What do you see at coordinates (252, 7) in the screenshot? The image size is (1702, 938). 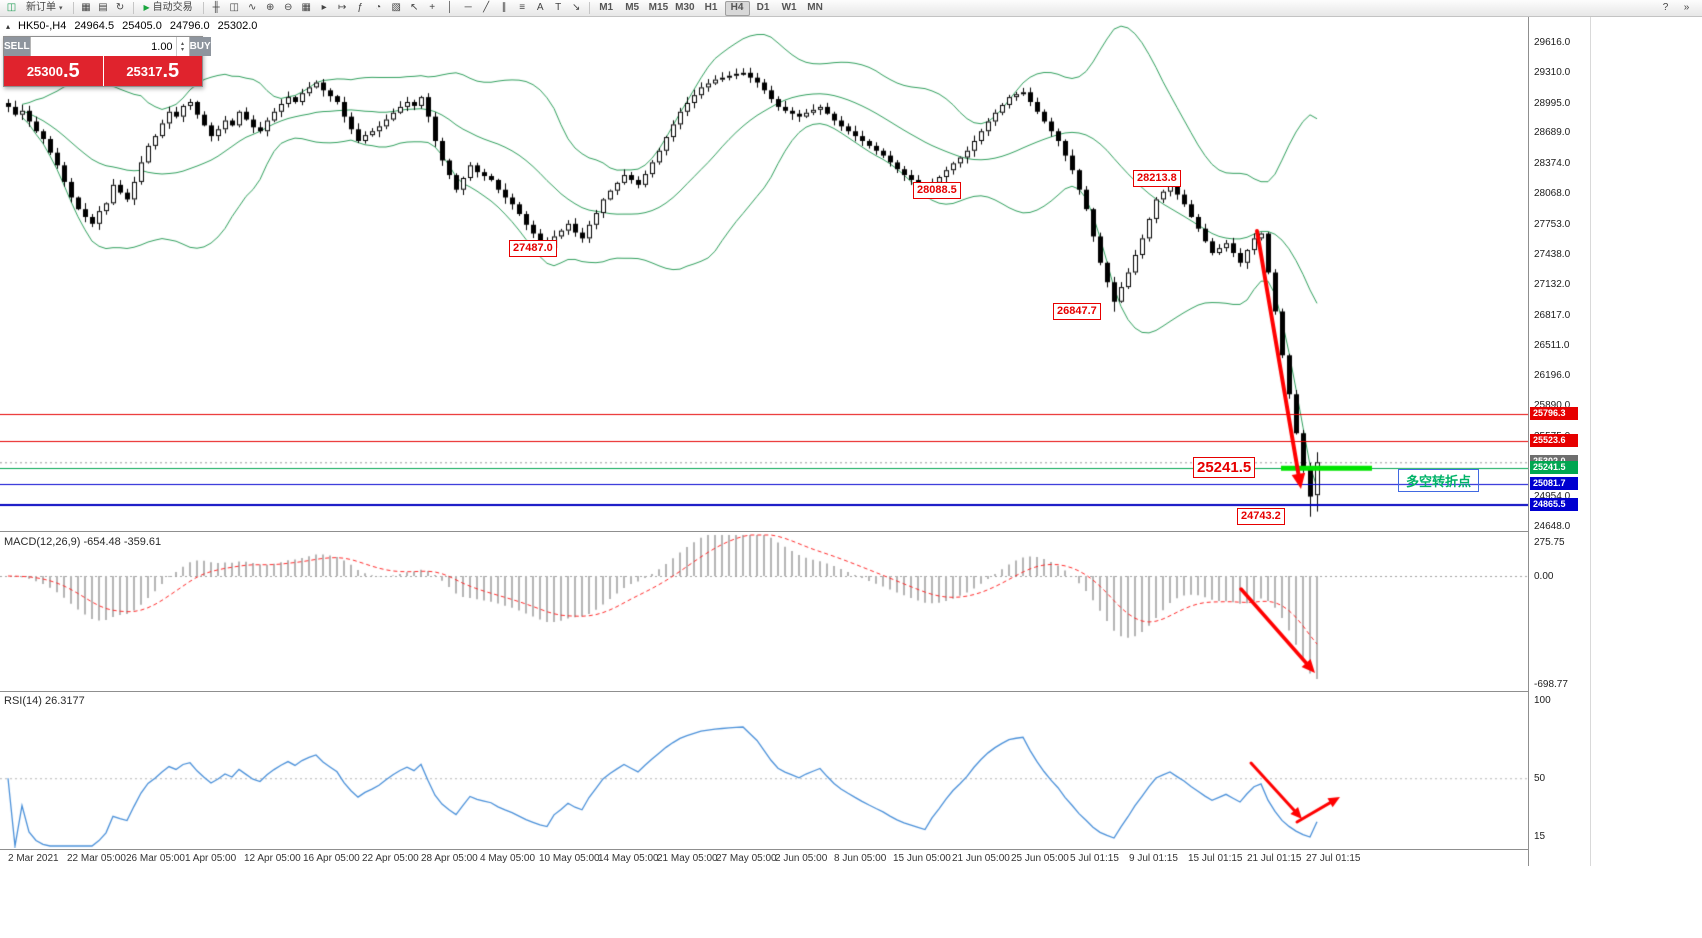 I see `line-chart-mode-icon: ∿` at bounding box center [252, 7].